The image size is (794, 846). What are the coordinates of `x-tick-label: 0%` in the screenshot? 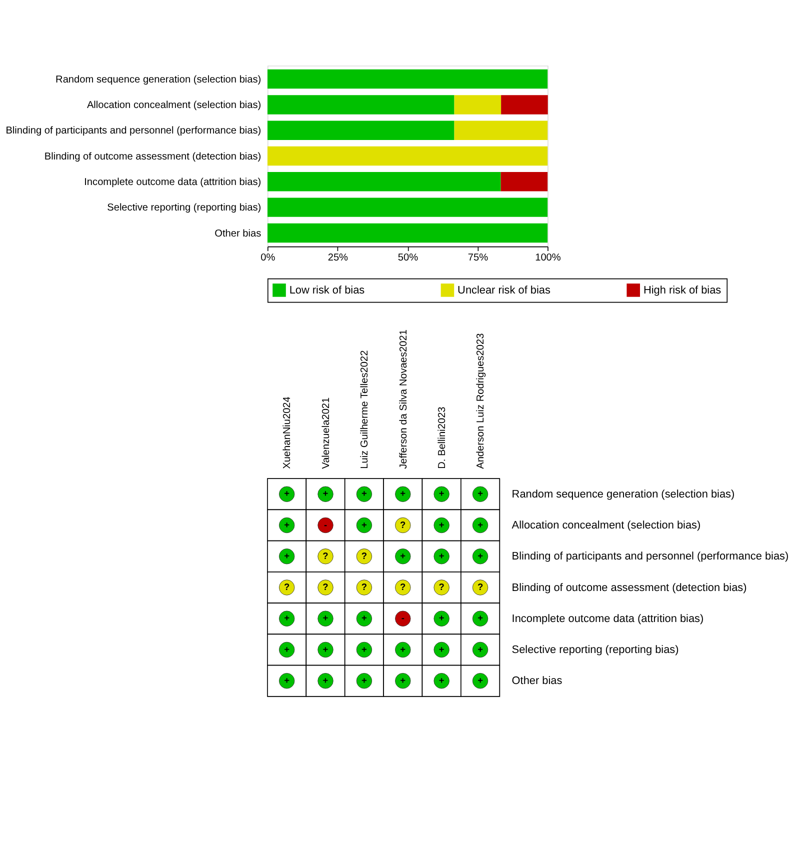 It's located at (268, 258).